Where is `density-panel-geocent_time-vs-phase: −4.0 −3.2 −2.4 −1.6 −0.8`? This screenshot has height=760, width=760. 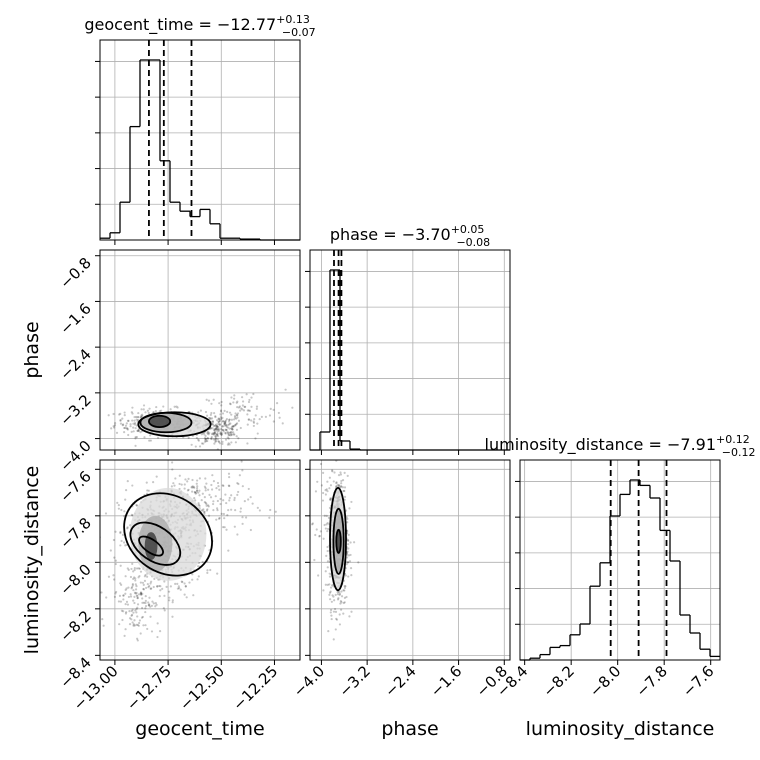 density-panel-geocent_time-vs-phase: −4.0 −3.2 −2.4 −1.6 −0.8 is located at coordinates (178, 362).